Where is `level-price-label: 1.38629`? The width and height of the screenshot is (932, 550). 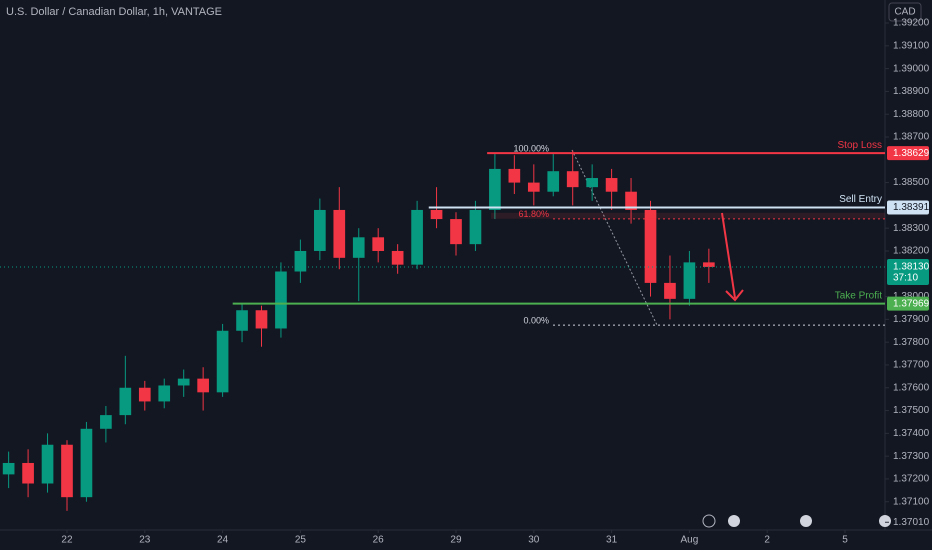
level-price-label: 1.38629 is located at coordinates (911, 153).